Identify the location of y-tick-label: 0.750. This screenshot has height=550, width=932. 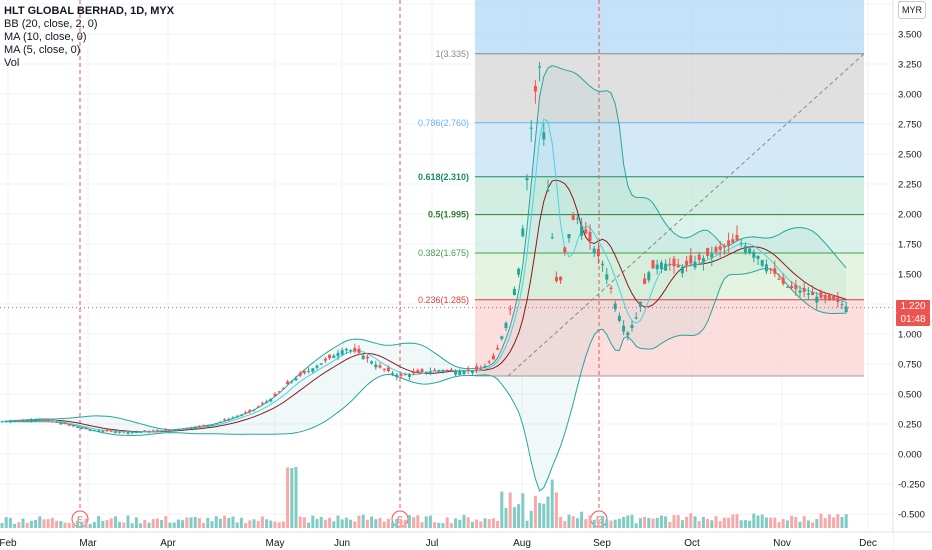
(910, 365).